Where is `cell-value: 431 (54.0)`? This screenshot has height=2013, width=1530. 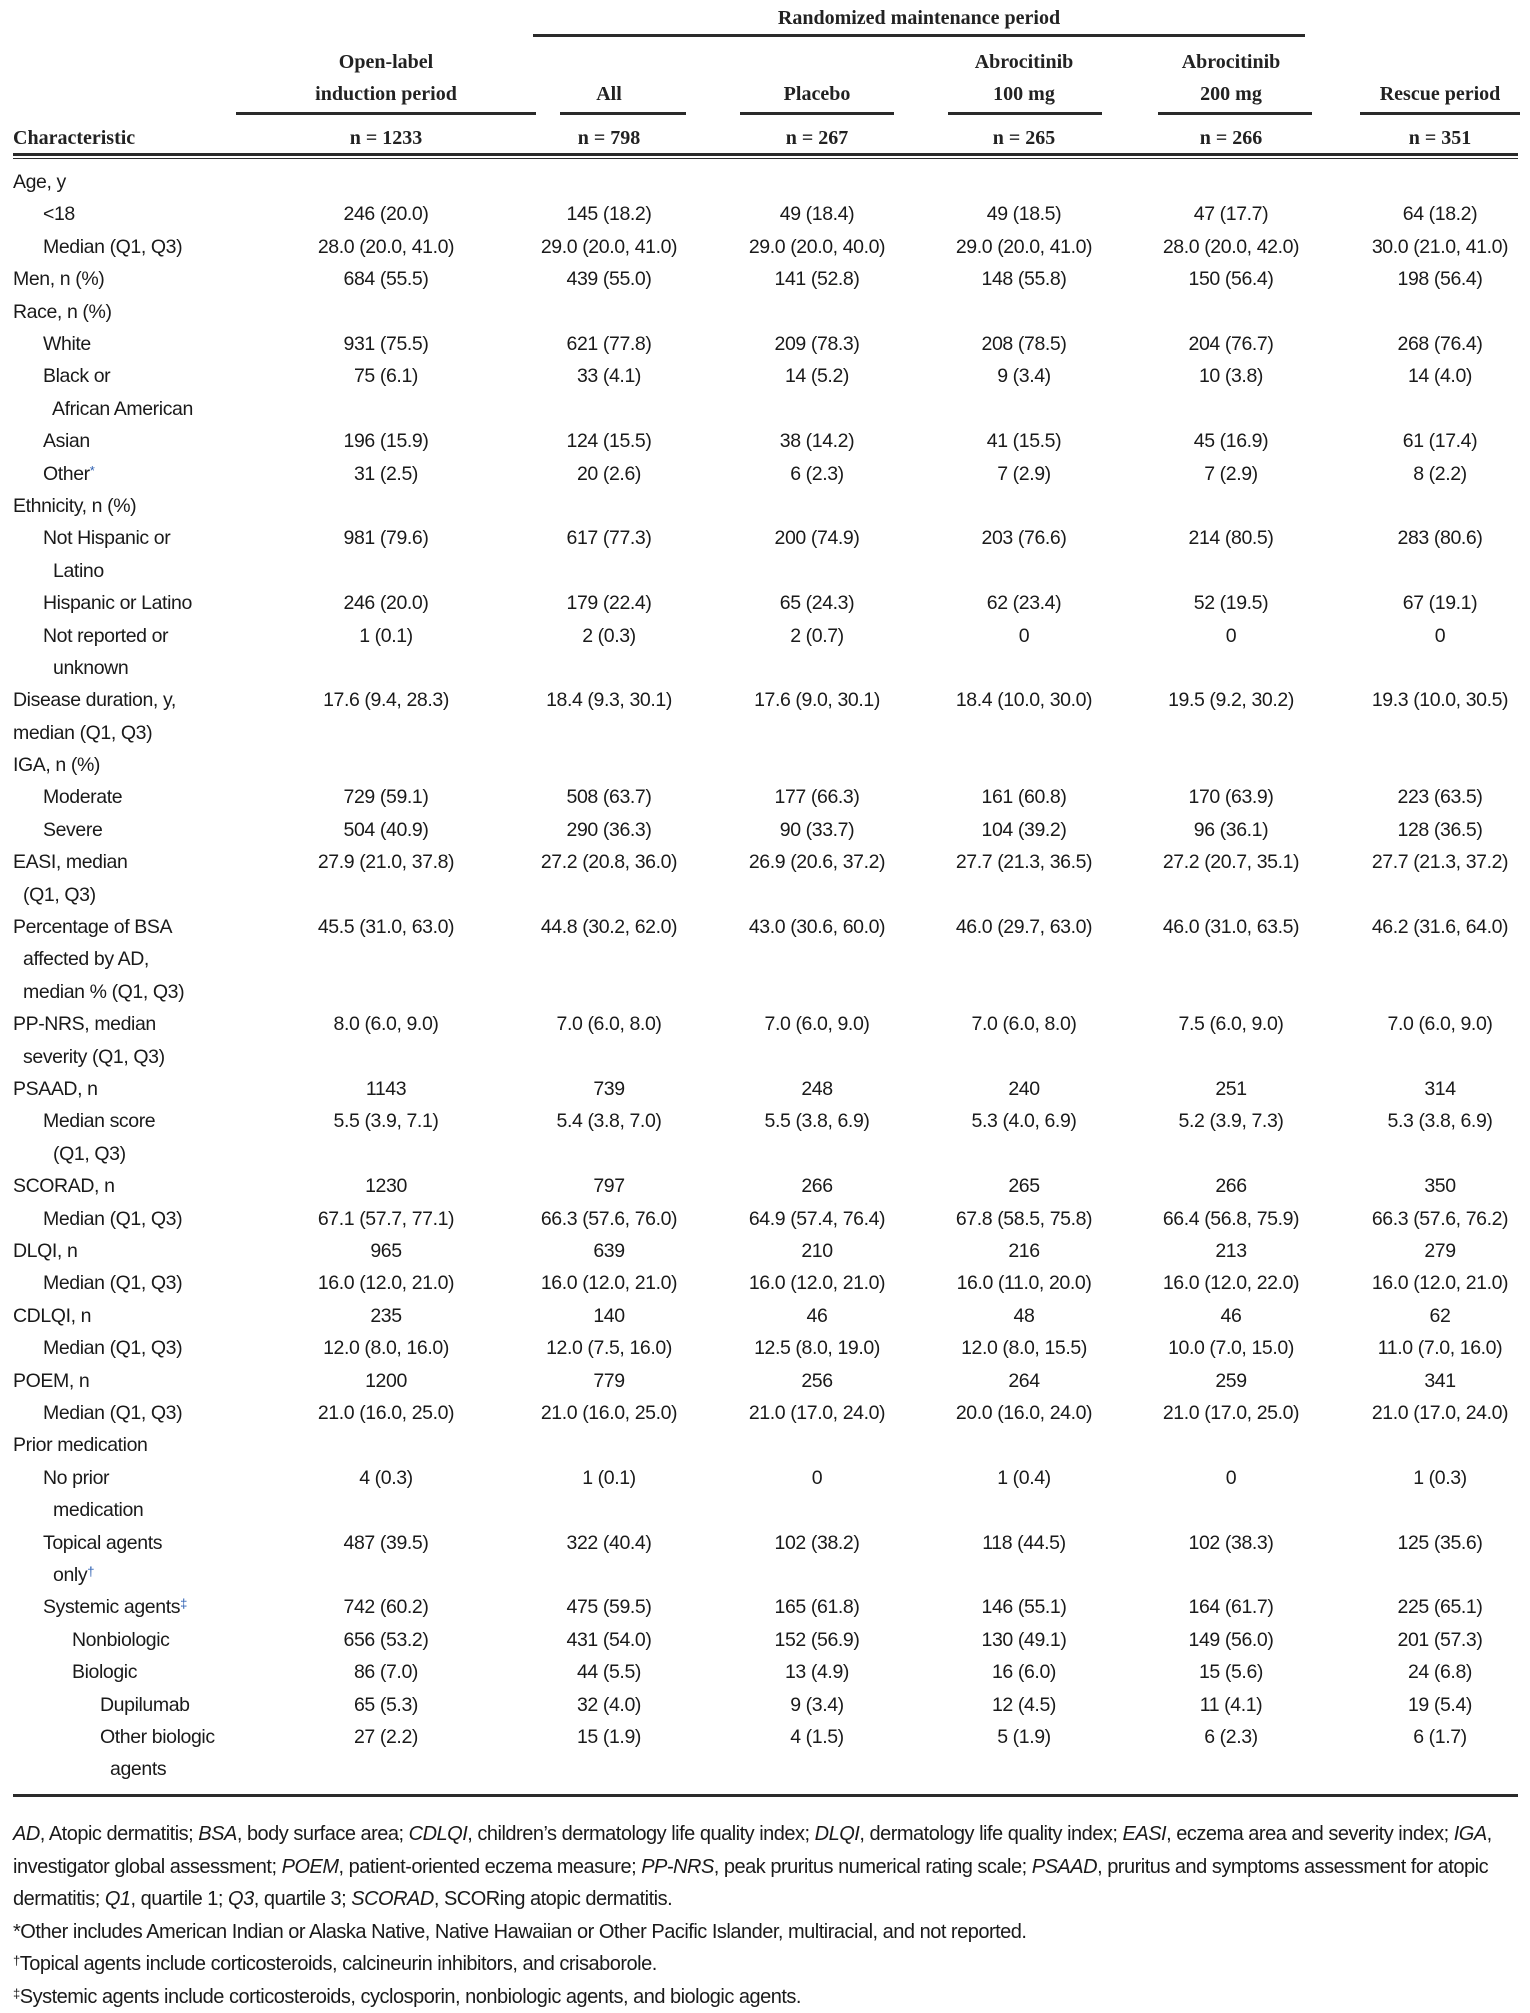 cell-value: 431 (54.0) is located at coordinates (609, 1640).